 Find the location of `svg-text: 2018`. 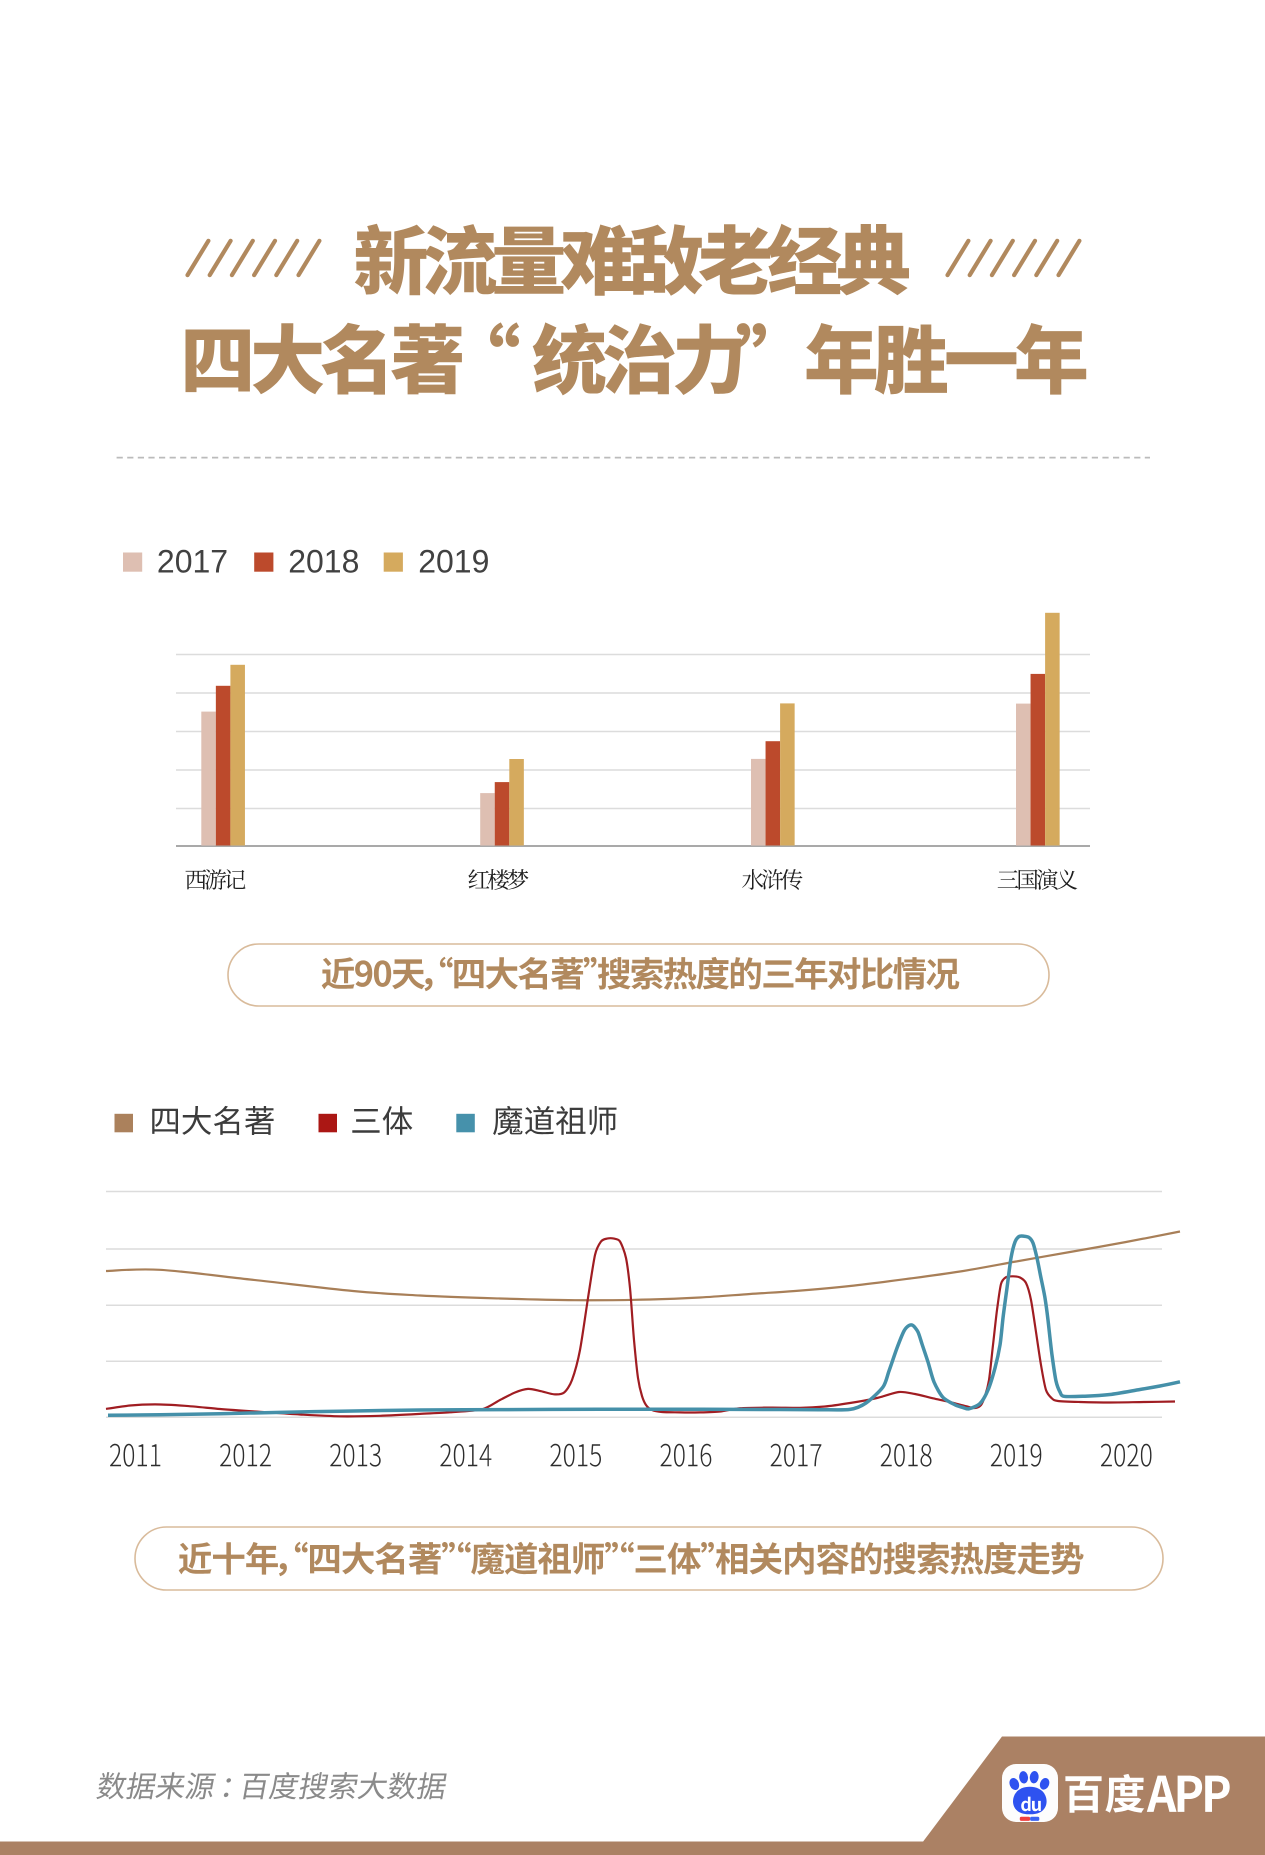

svg-text: 2018 is located at coordinates (323, 561).